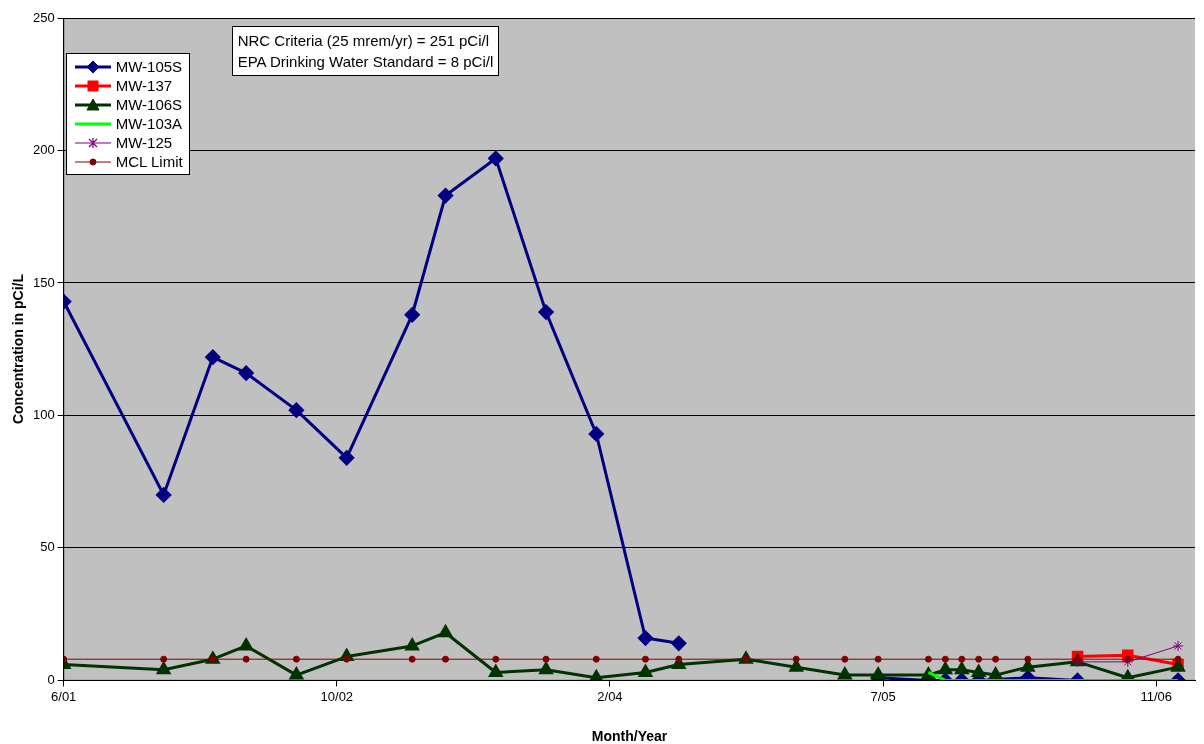 The height and width of the screenshot is (744, 1204). I want to click on x-tick-label: 7/05, so click(883, 696).